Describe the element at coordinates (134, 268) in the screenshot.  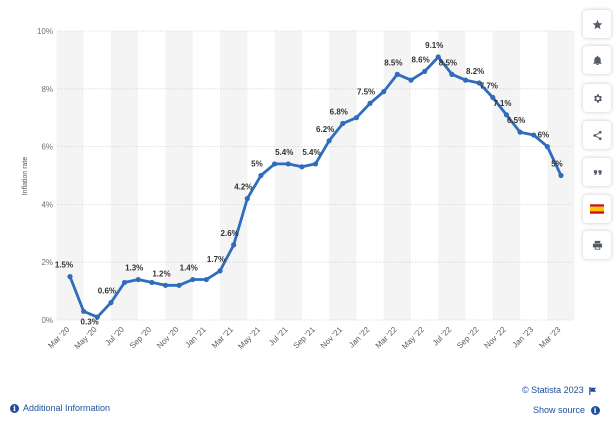
I see `data-label: 1.3%` at that location.